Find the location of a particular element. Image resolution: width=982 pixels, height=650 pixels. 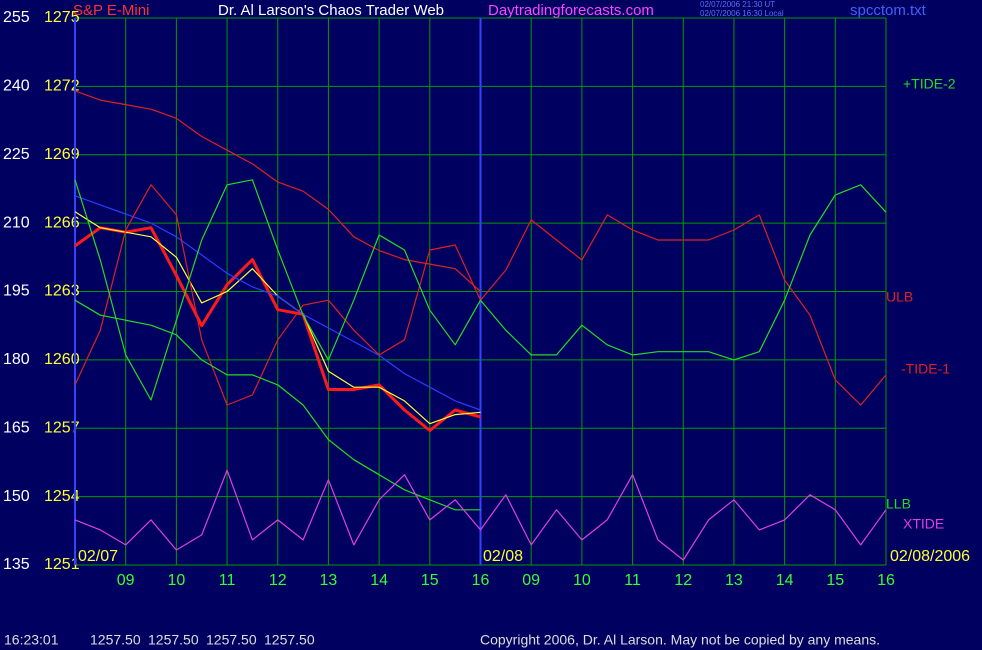

chart-title: Dr. Al Larson's Chaos Trader Web is located at coordinates (331, 10).